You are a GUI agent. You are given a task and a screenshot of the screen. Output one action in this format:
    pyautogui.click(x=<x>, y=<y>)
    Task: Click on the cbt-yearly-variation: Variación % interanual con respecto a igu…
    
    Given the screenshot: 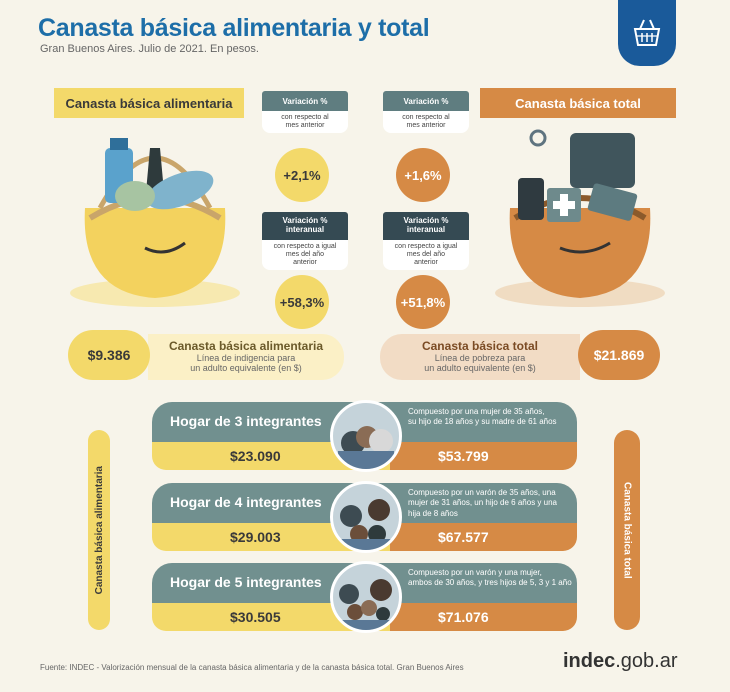 What is the action you would take?
    pyautogui.click(x=426, y=241)
    